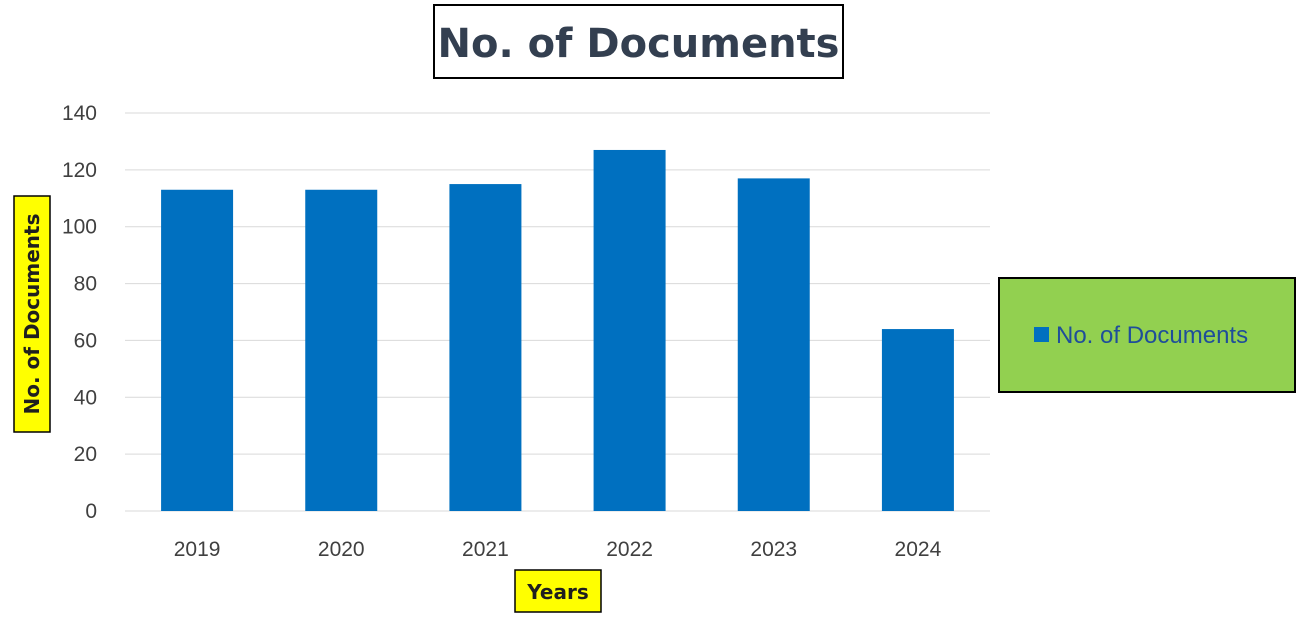 The image size is (1299, 625). I want to click on y-tick-label: 20, so click(85, 454).